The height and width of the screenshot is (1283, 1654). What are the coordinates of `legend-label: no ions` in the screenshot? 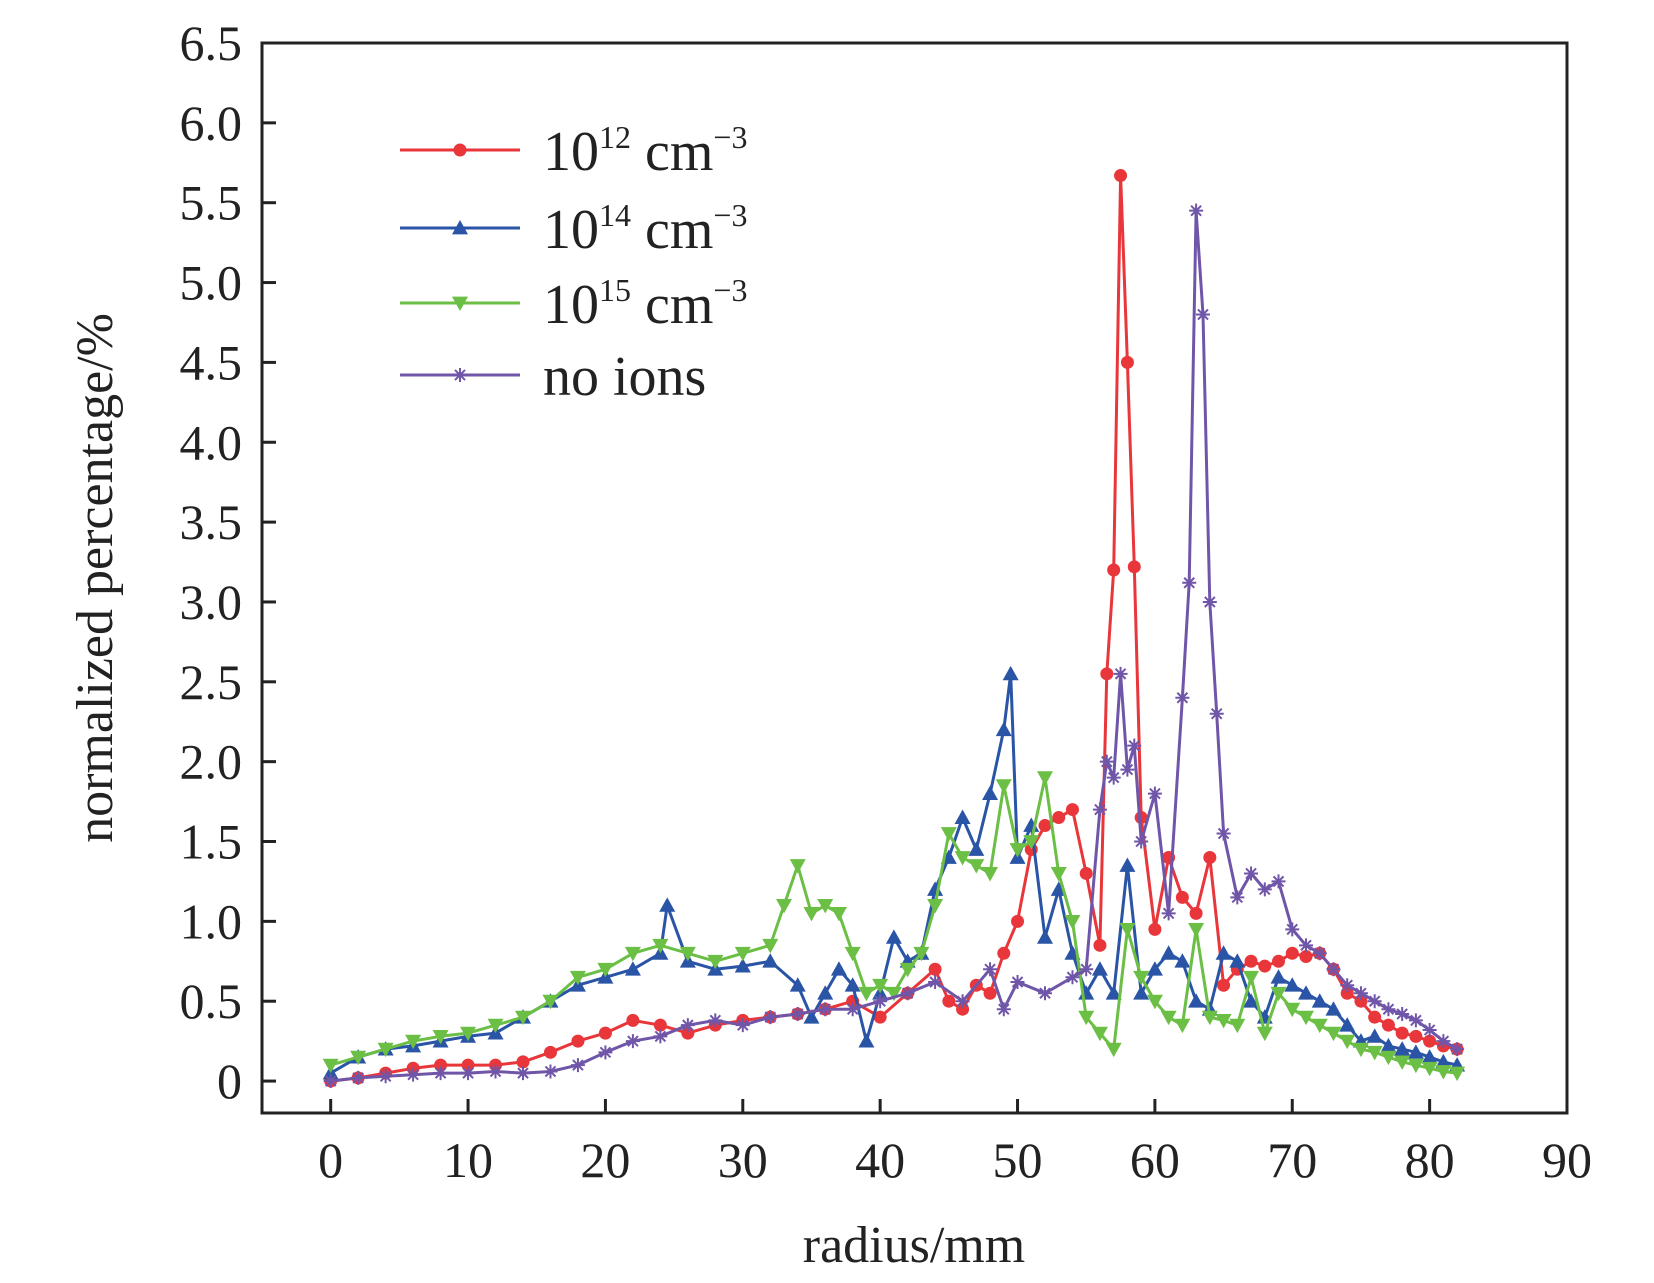 It's located at (624, 377).